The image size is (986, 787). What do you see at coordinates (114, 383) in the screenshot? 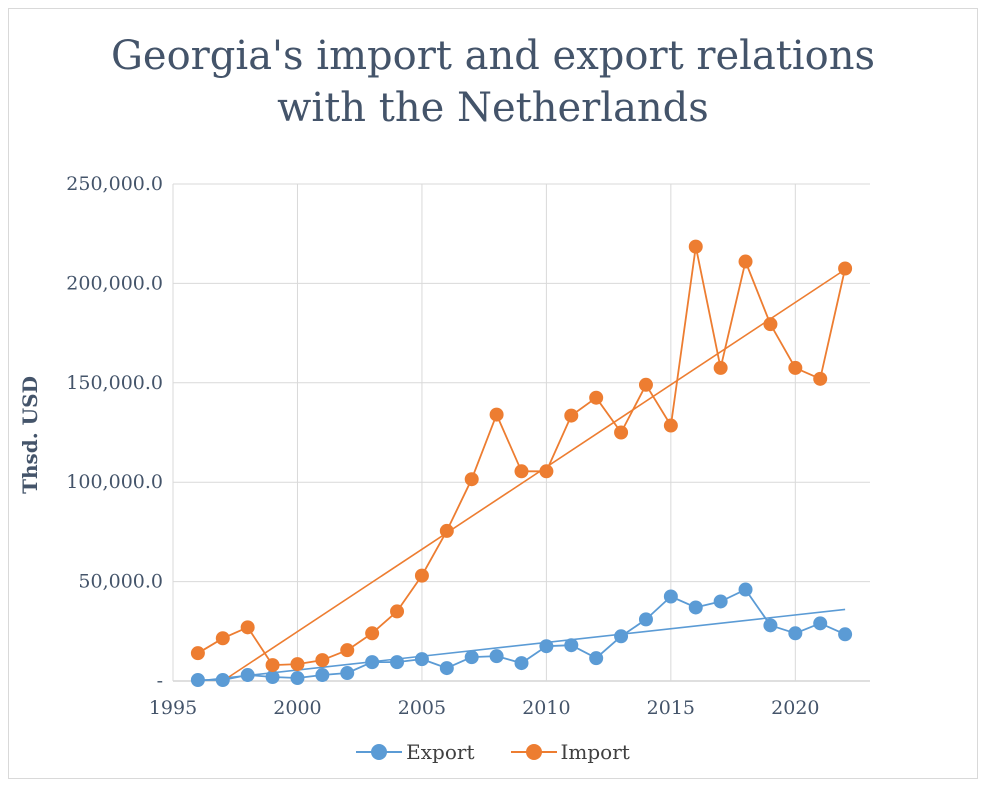
I see `y-tick-label: 150,000.0` at bounding box center [114, 383].